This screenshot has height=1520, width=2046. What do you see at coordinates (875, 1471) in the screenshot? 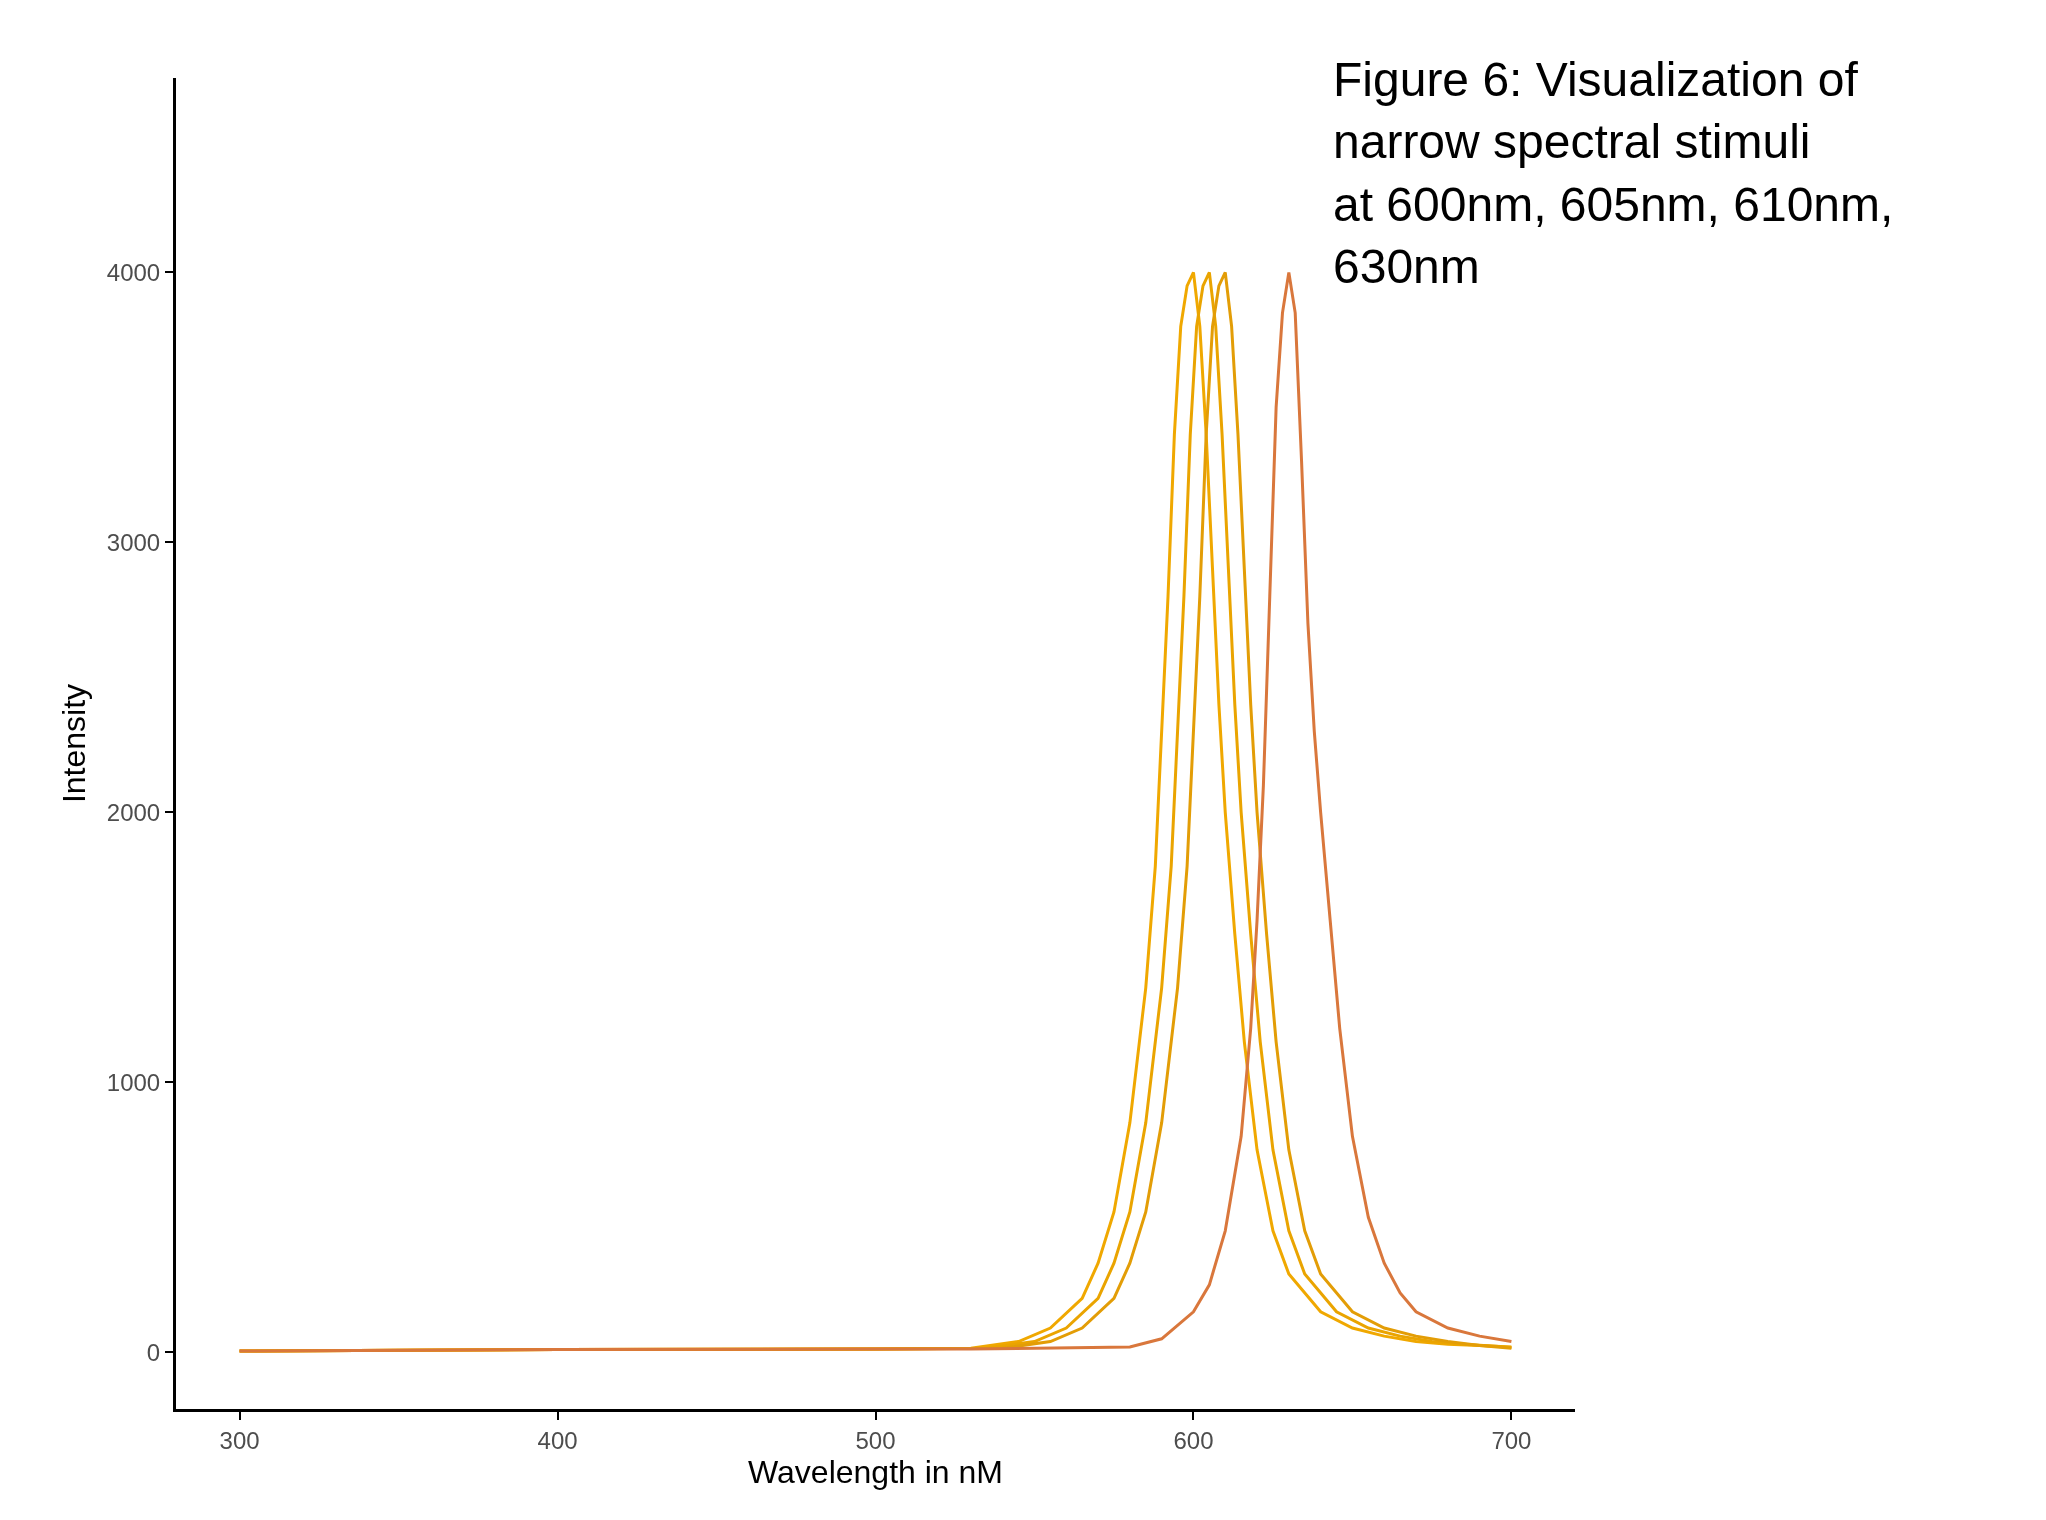
I see `x-axis-title: Wavelength in nM` at bounding box center [875, 1471].